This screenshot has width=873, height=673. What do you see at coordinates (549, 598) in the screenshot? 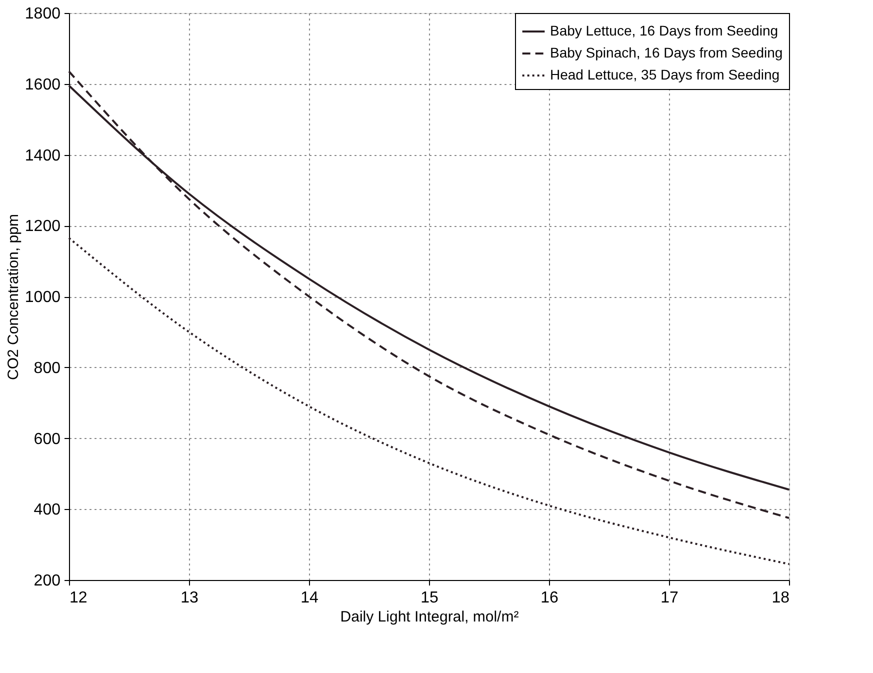
I see `x-tick-label: 16` at bounding box center [549, 598].